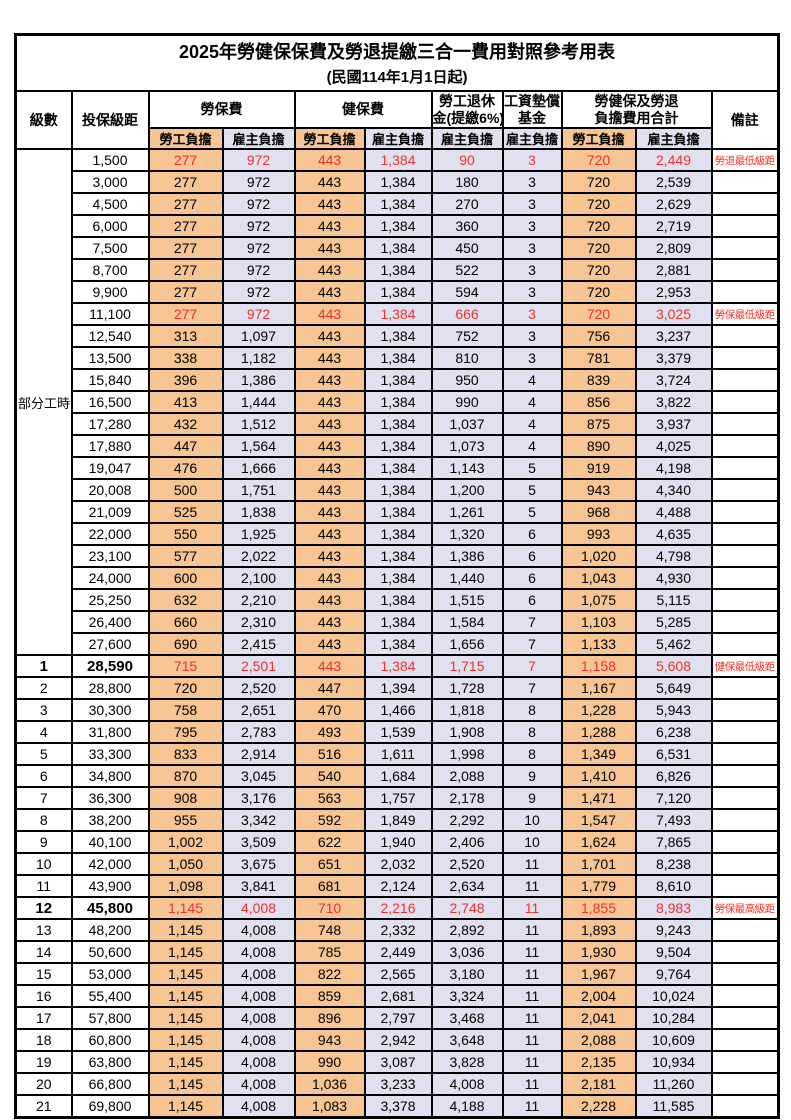 The image size is (791, 1120). Describe the element at coordinates (673, 842) in the screenshot. I see `total-employer-cell: 7,865` at that location.